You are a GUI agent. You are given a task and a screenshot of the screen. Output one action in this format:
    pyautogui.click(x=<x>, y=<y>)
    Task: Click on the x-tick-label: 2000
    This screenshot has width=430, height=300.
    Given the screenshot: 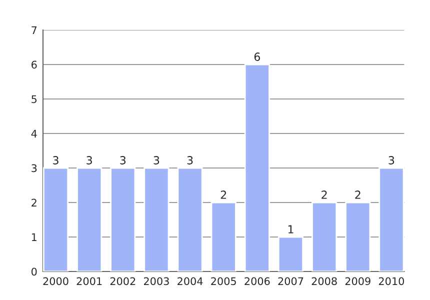 What is the action you would take?
    pyautogui.click(x=55, y=281)
    